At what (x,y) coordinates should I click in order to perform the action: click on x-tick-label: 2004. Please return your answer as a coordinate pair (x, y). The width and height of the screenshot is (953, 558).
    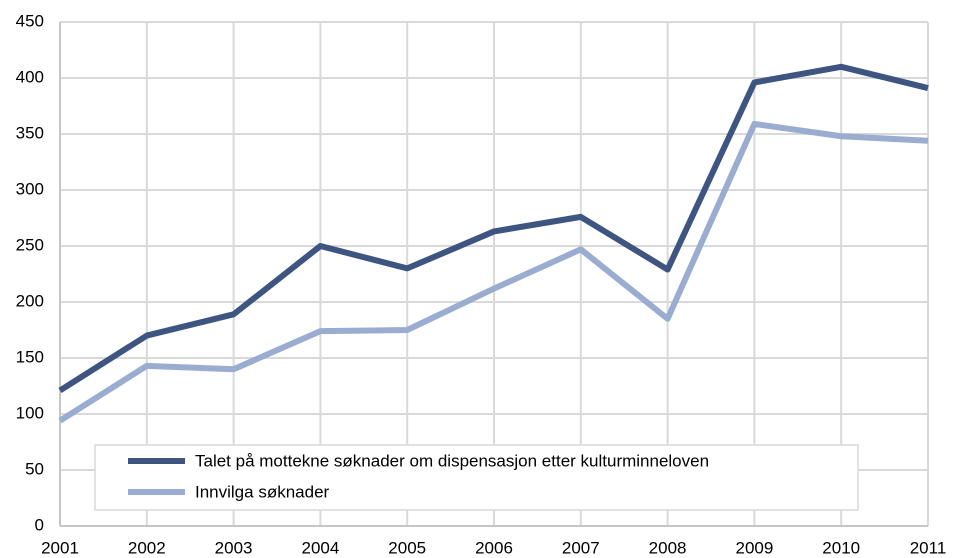
    Looking at the image, I should click on (320, 547).